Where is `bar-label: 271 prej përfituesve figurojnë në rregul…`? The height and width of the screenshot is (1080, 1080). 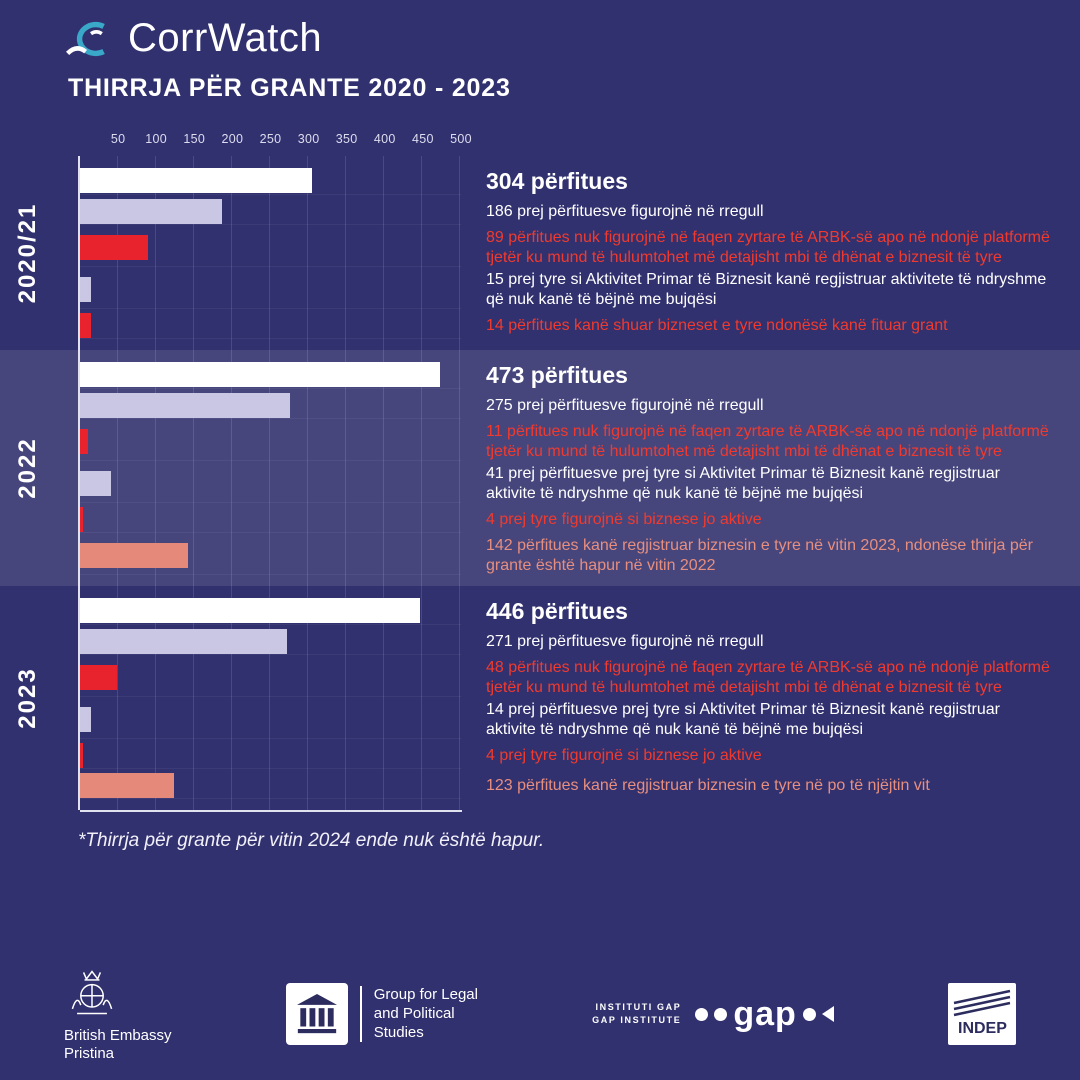 bar-label: 271 prej përfituesve figurojnë në rregul… is located at coordinates (625, 642).